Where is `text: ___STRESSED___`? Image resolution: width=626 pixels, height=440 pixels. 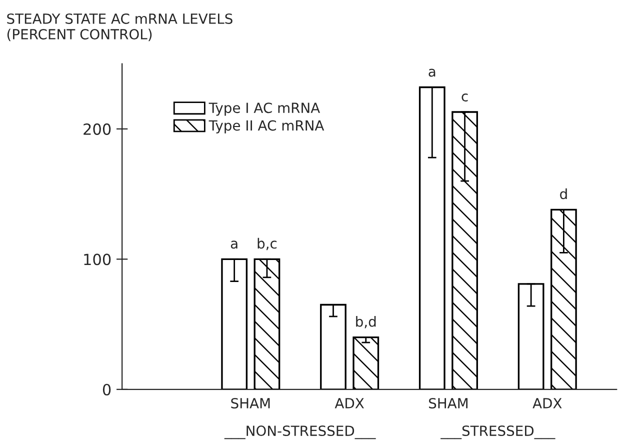
text: ___STRESSED___ is located at coordinates (498, 433).